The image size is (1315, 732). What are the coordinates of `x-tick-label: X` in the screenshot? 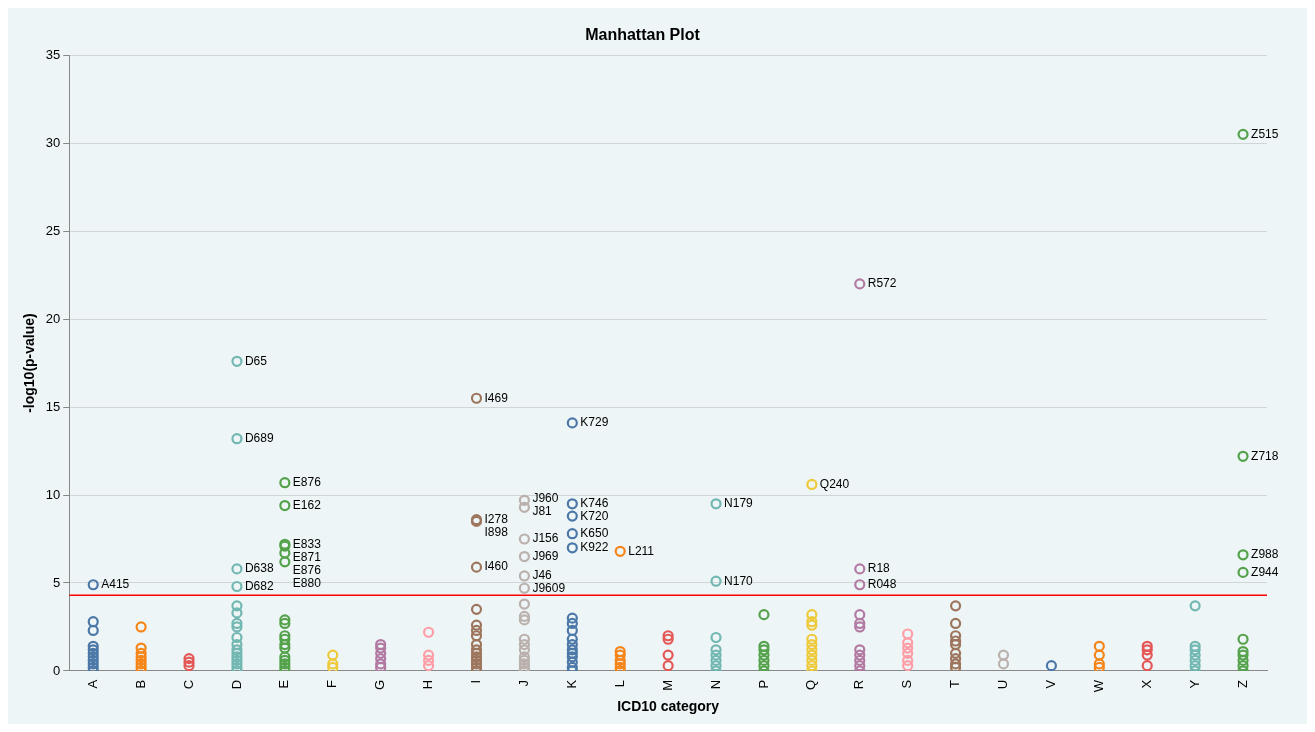 It's located at (1146, 684).